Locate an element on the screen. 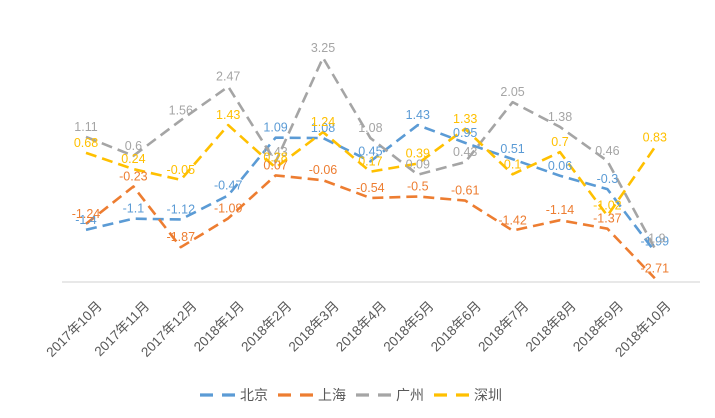 Image resolution: width=715 pixels, height=418 pixels. data-label-beijing-10: 0.06 is located at coordinates (560, 166).